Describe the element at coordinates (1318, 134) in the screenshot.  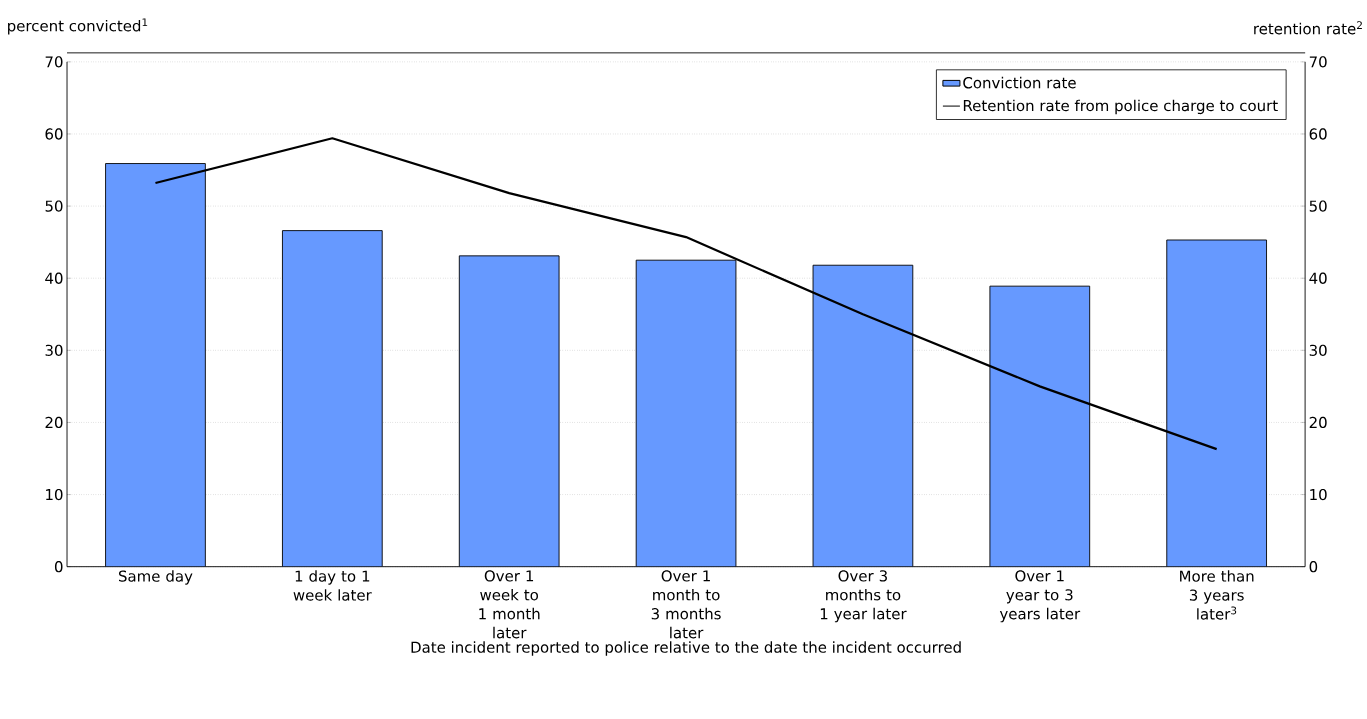
I see `y2-tick-label: 60` at that location.